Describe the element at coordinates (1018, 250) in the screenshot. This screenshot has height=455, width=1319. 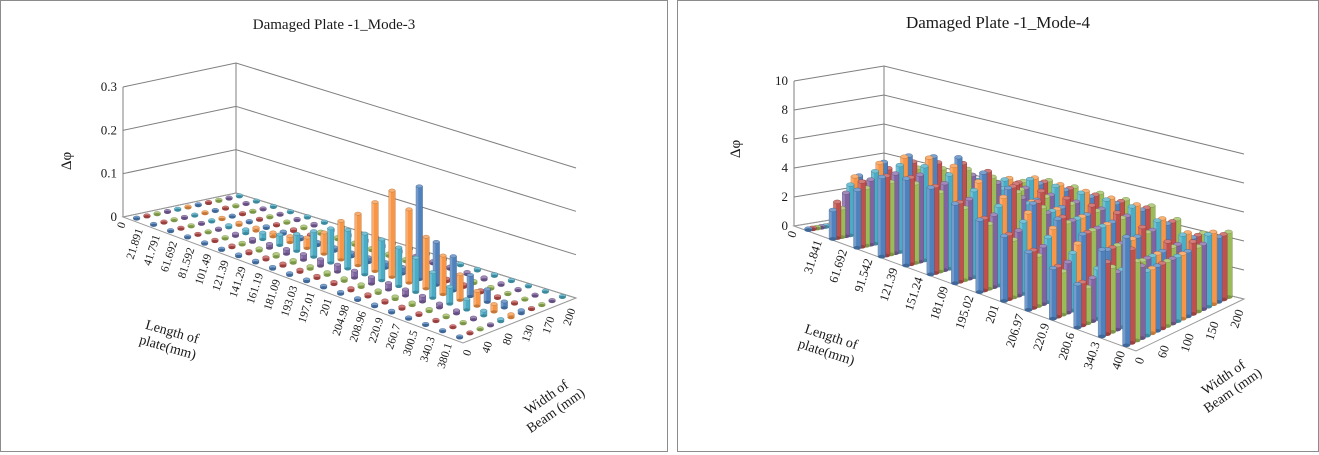
I see `bars` at that location.